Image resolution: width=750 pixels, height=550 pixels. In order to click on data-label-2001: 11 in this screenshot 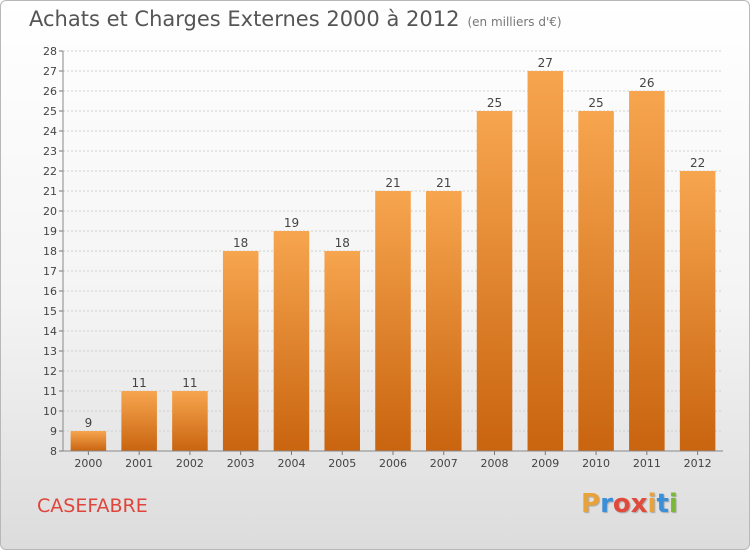, I will do `click(139, 383)`.